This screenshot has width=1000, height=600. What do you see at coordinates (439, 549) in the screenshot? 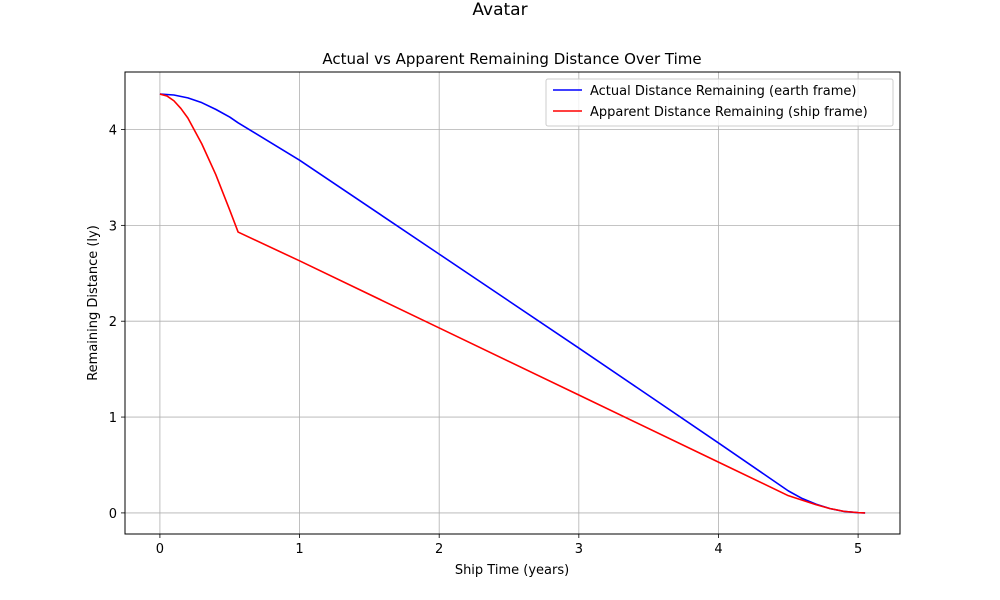
I see `x-tick-label: 2` at bounding box center [439, 549].